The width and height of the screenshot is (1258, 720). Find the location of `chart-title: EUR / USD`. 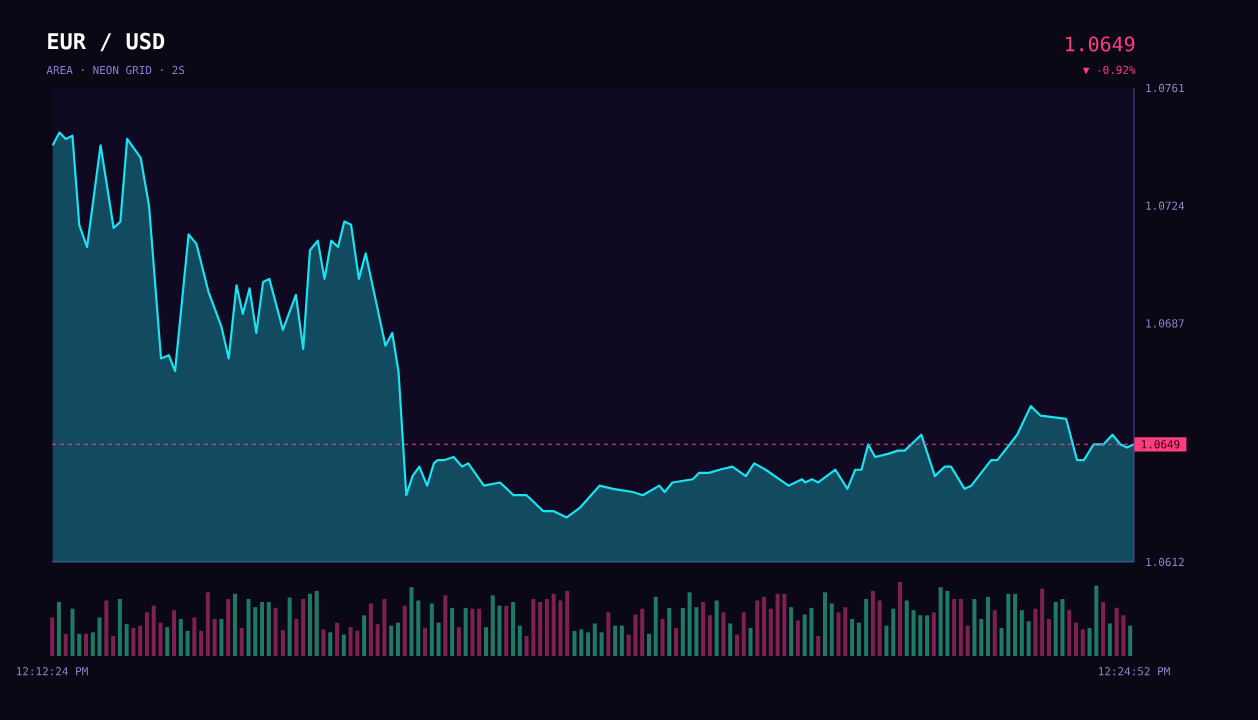

chart-title: EUR / USD is located at coordinates (106, 42).